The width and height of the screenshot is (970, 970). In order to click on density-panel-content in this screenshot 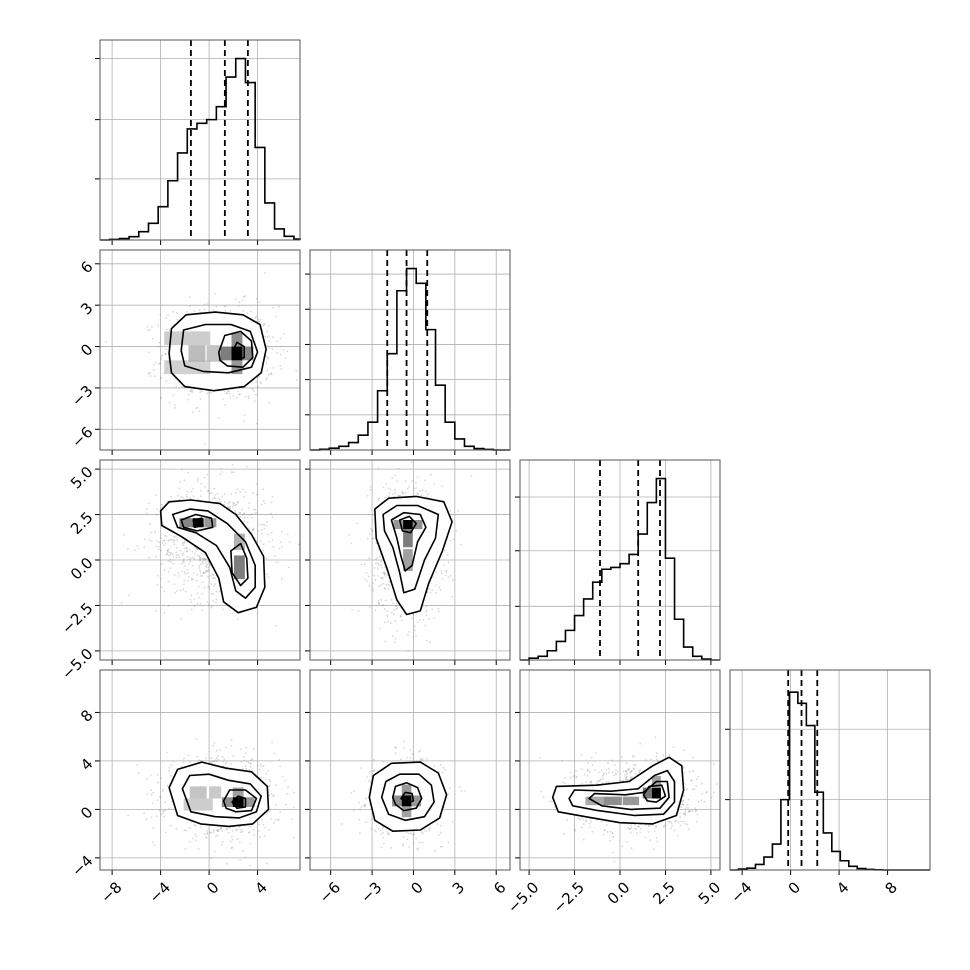, I will do `click(200, 350)`.